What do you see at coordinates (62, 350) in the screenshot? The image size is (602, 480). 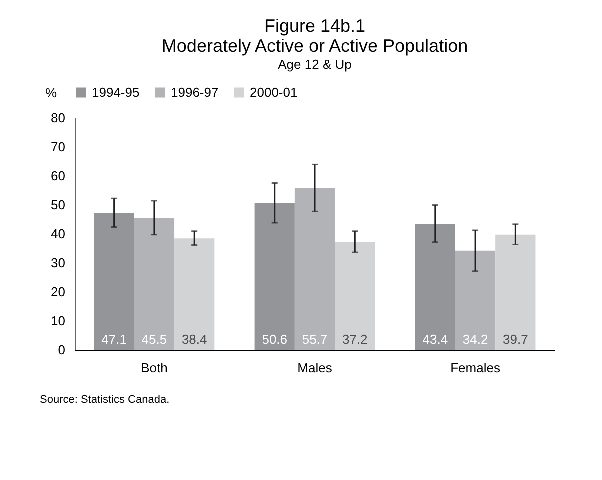 I see `y-tick-label: 0` at bounding box center [62, 350].